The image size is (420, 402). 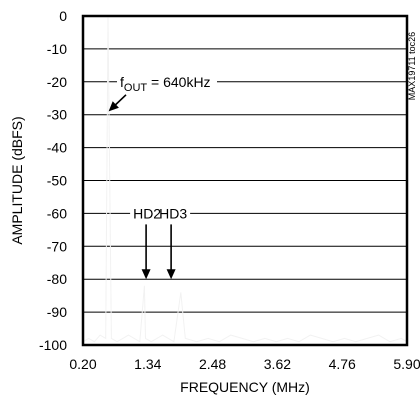 What do you see at coordinates (277, 364) in the screenshot?
I see `x-tick-label: 3.62` at bounding box center [277, 364].